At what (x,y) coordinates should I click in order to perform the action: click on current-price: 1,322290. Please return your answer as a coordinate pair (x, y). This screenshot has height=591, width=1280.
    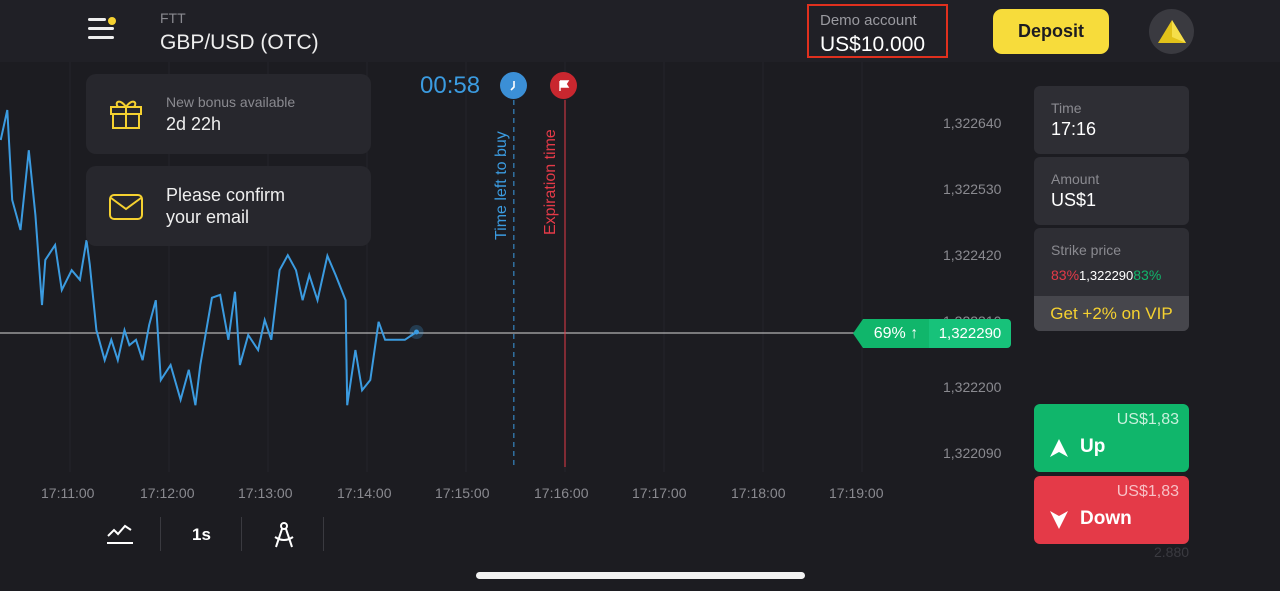
    Looking at the image, I should click on (970, 333).